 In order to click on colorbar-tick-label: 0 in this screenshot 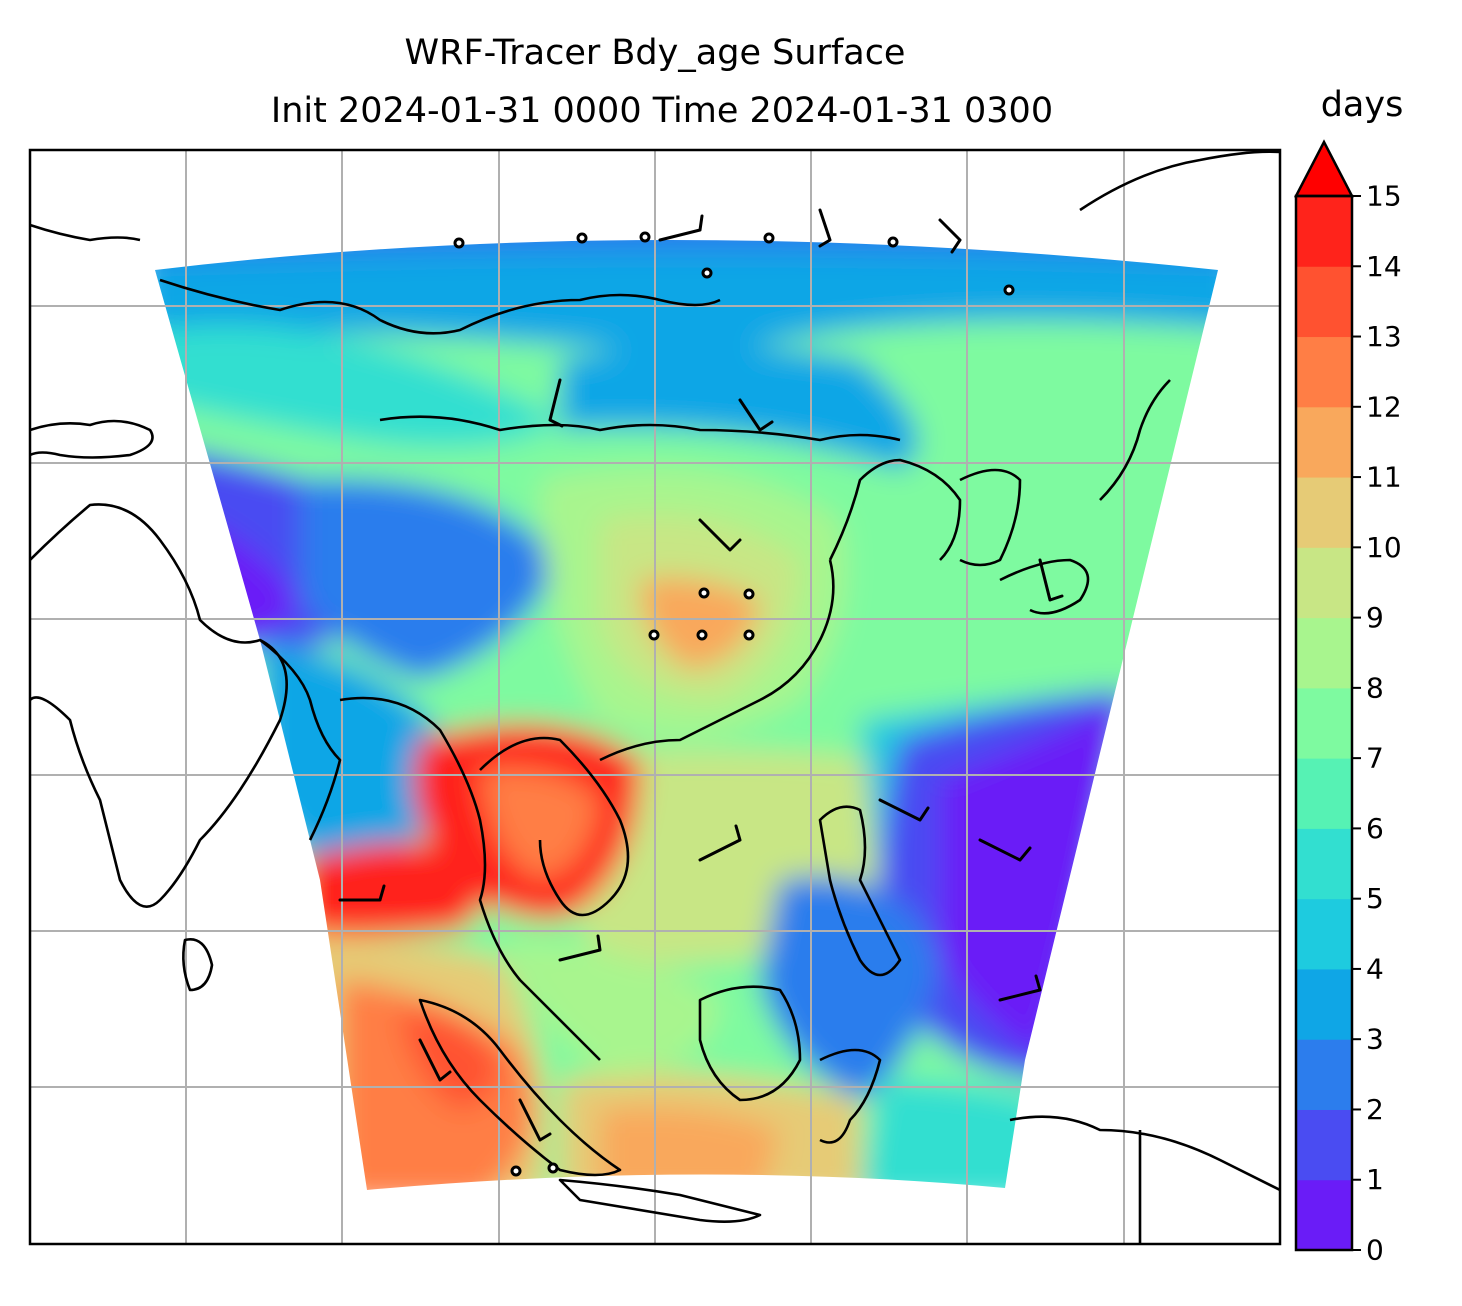, I will do `click(1375, 1250)`.